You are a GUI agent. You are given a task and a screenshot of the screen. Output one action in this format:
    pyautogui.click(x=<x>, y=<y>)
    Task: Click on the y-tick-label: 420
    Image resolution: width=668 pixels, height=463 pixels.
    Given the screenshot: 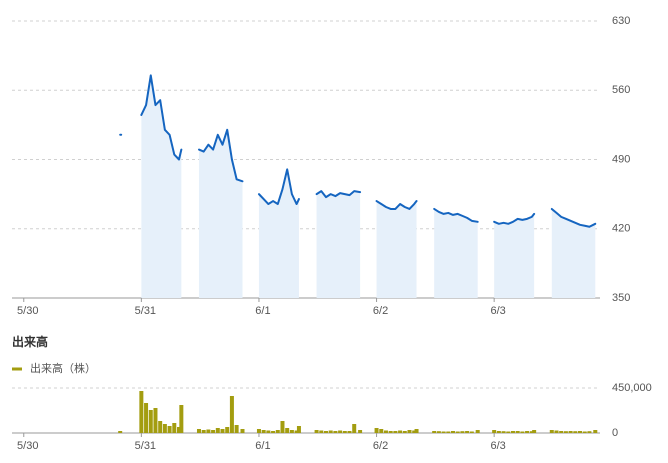 What is the action you would take?
    pyautogui.click(x=621, y=229)
    